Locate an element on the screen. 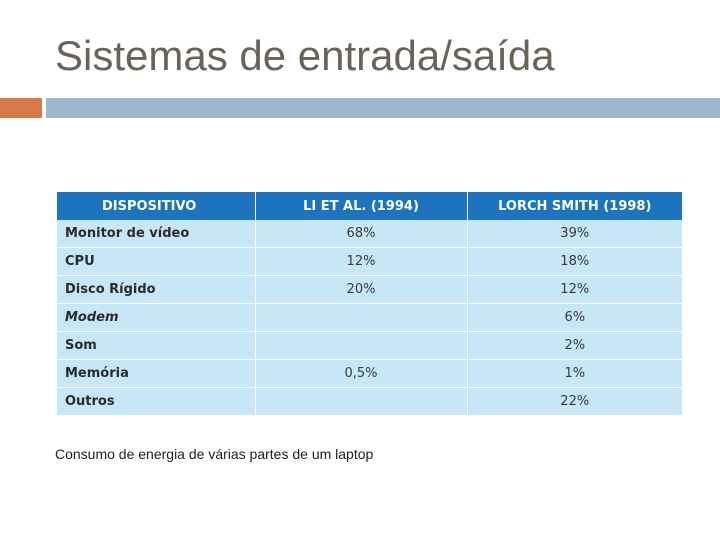  column-header-device: DISPOSITIVO is located at coordinates (156, 206).